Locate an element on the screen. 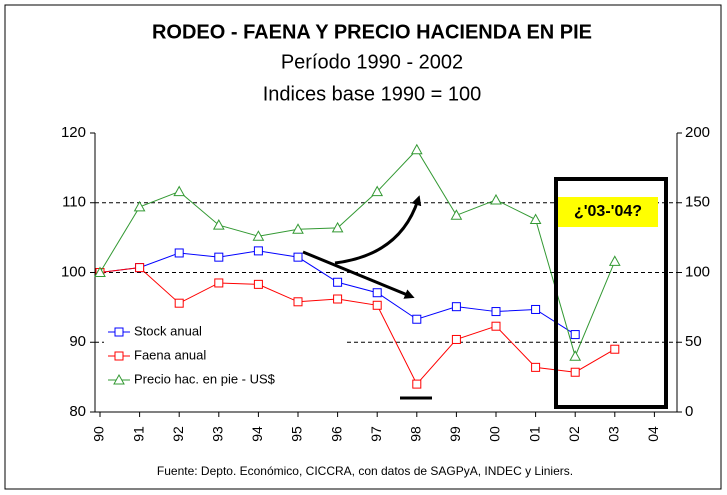 The height and width of the screenshot is (495, 727). annotation-bg is located at coordinates (608, 212).